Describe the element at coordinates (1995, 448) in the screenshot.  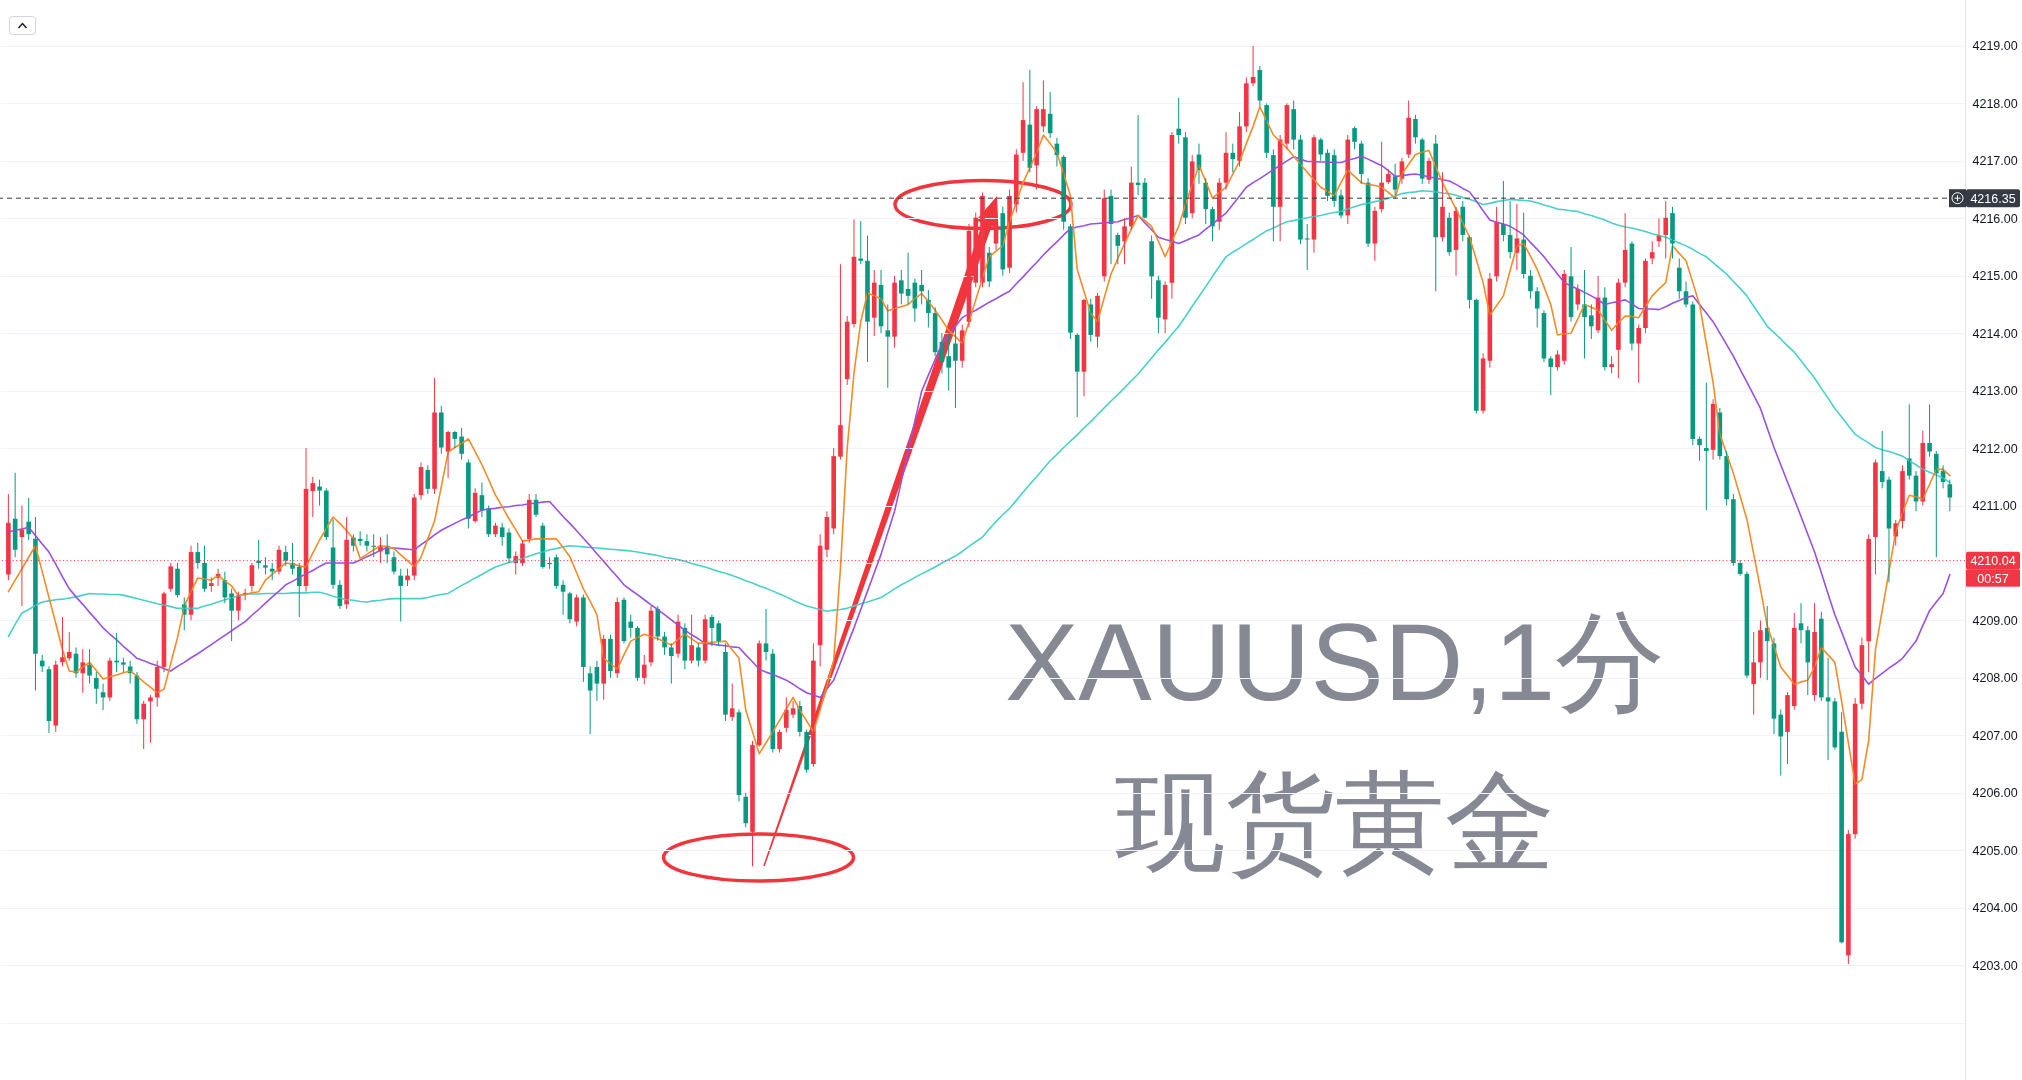
I see `y-tick-label: 4212.00` at that location.